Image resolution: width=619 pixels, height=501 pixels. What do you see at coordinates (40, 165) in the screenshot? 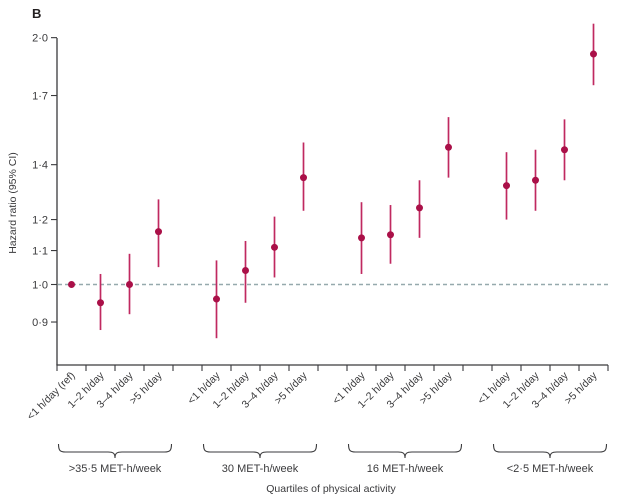
I see `y-tick-label: 1·4` at bounding box center [40, 165].